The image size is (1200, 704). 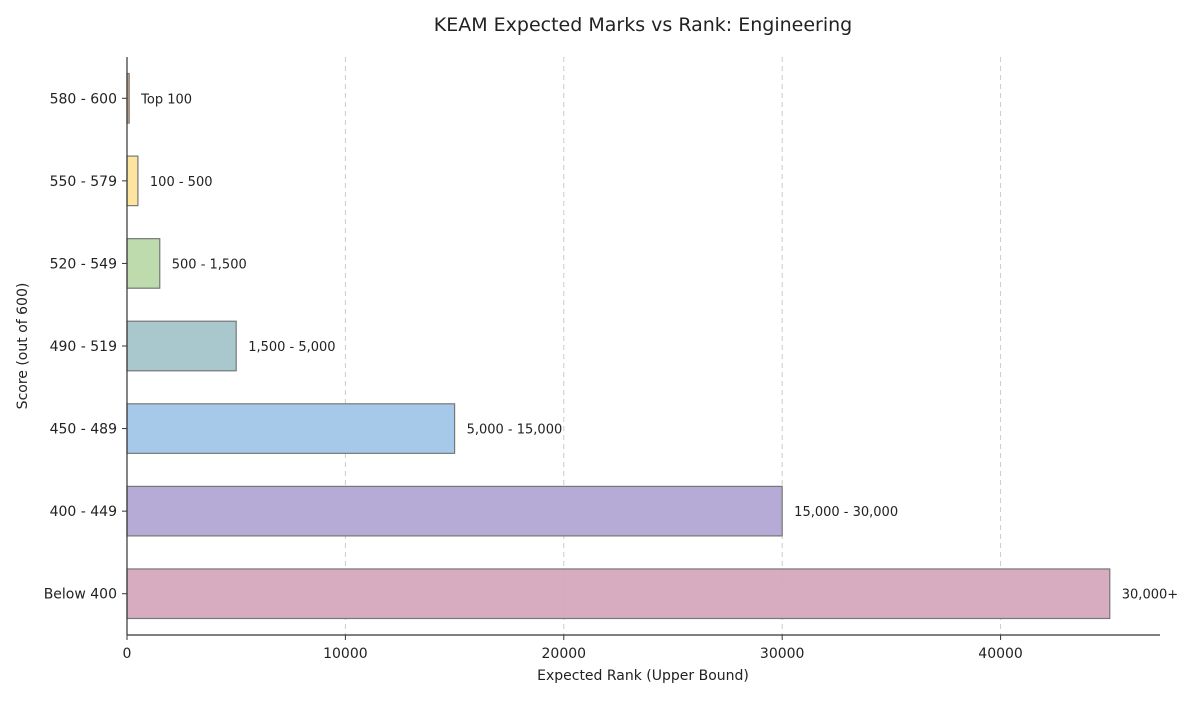 I want to click on data-label: 1,500 - 5,000, so click(x=291, y=347).